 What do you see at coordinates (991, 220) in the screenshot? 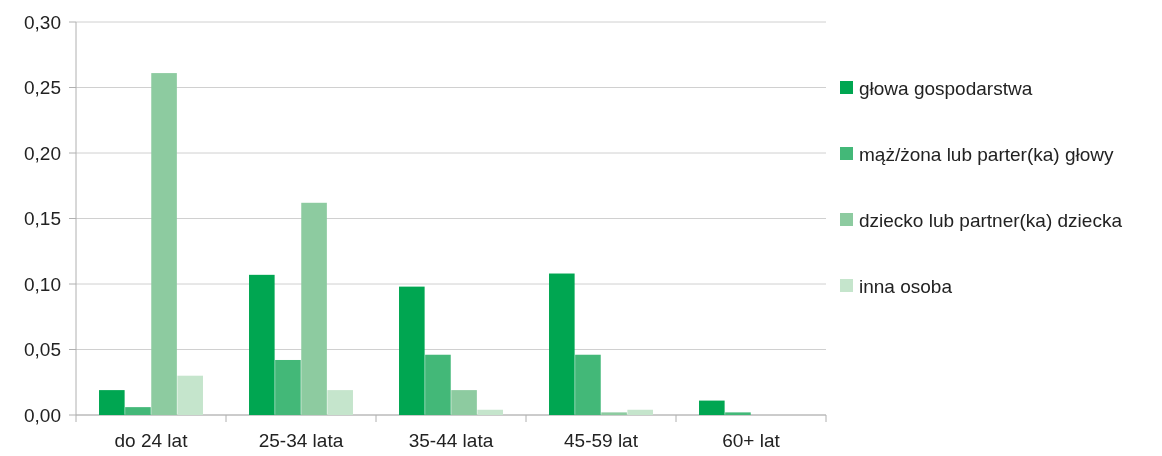
I see `legend-label: dziecko lub partner(ka) dziecka` at bounding box center [991, 220].